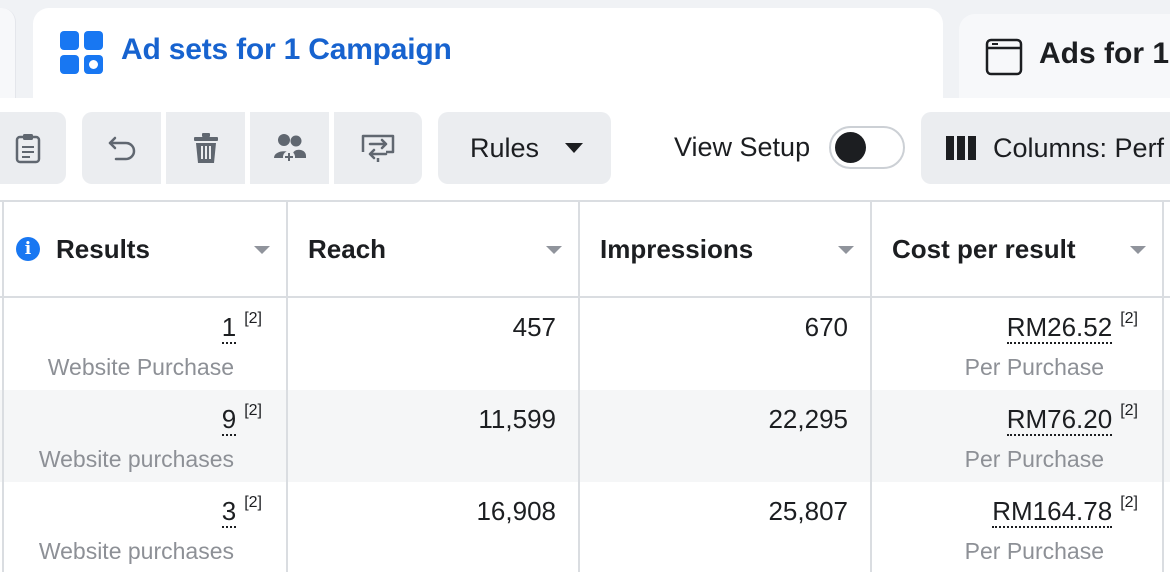 Image resolution: width=1170 pixels, height=572 pixels. I want to click on ab-test-button, so click(378, 148).